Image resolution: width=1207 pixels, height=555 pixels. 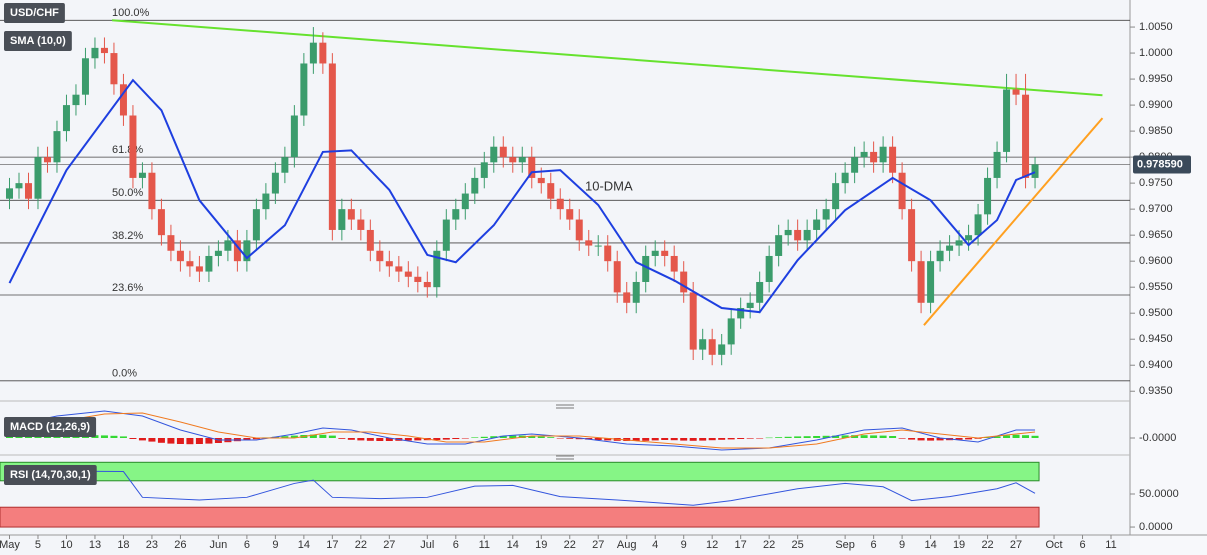 I want to click on last-price-box, so click(x=1162, y=164).